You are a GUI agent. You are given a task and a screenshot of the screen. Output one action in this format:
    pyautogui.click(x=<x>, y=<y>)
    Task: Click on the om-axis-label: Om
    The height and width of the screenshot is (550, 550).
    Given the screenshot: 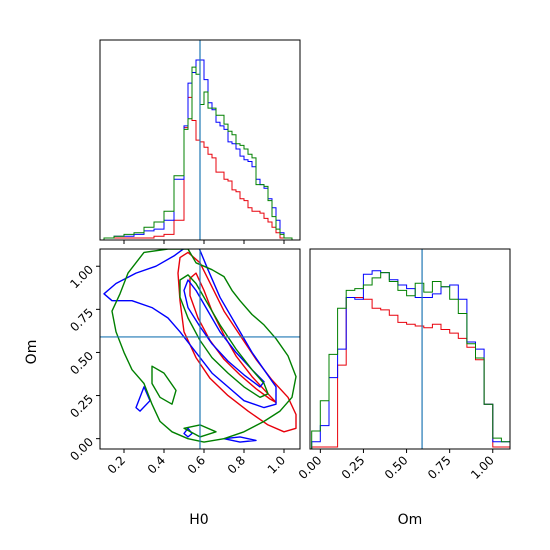 What is the action you would take?
    pyautogui.click(x=410, y=520)
    